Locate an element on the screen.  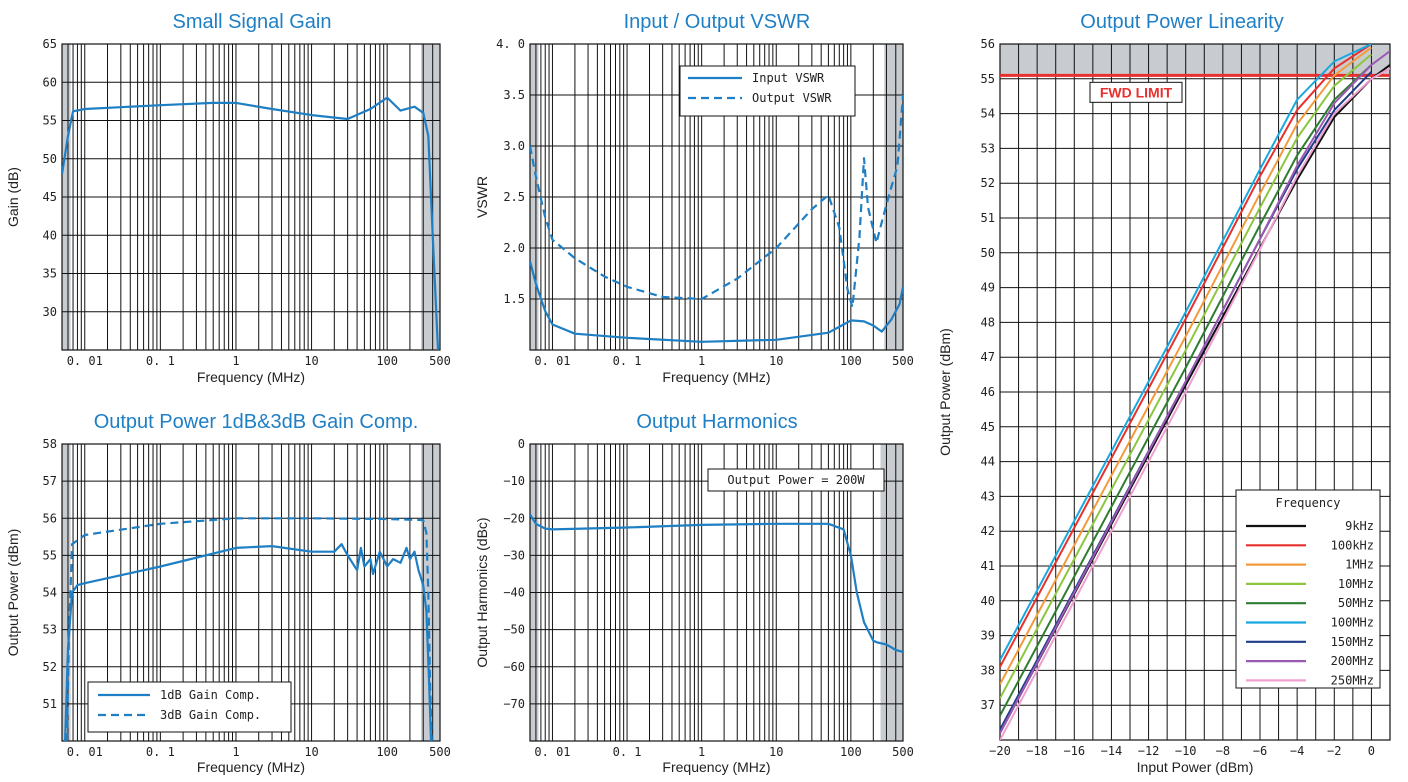
x-tick-label: 0. 1 is located at coordinates (627, 752).